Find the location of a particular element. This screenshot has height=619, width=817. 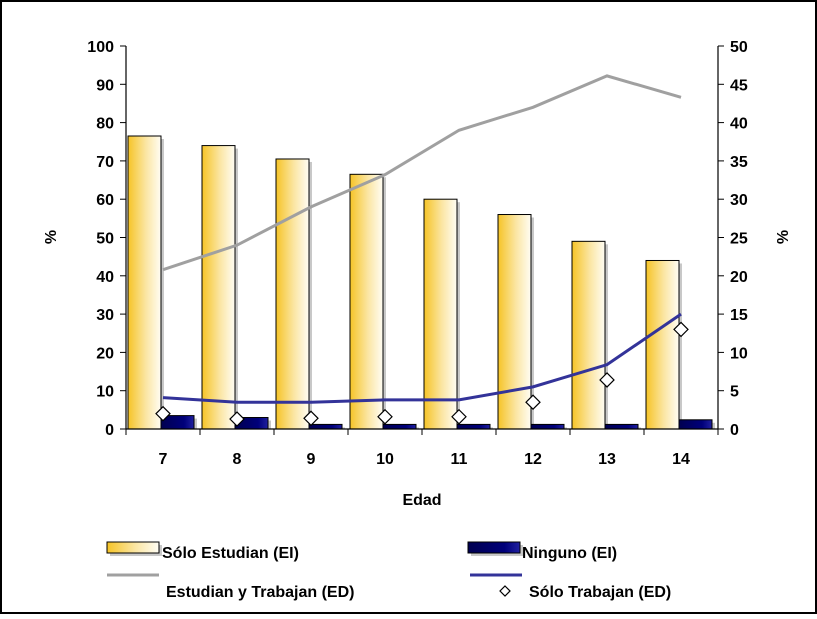

left-tick-label: 0 is located at coordinates (109, 430).